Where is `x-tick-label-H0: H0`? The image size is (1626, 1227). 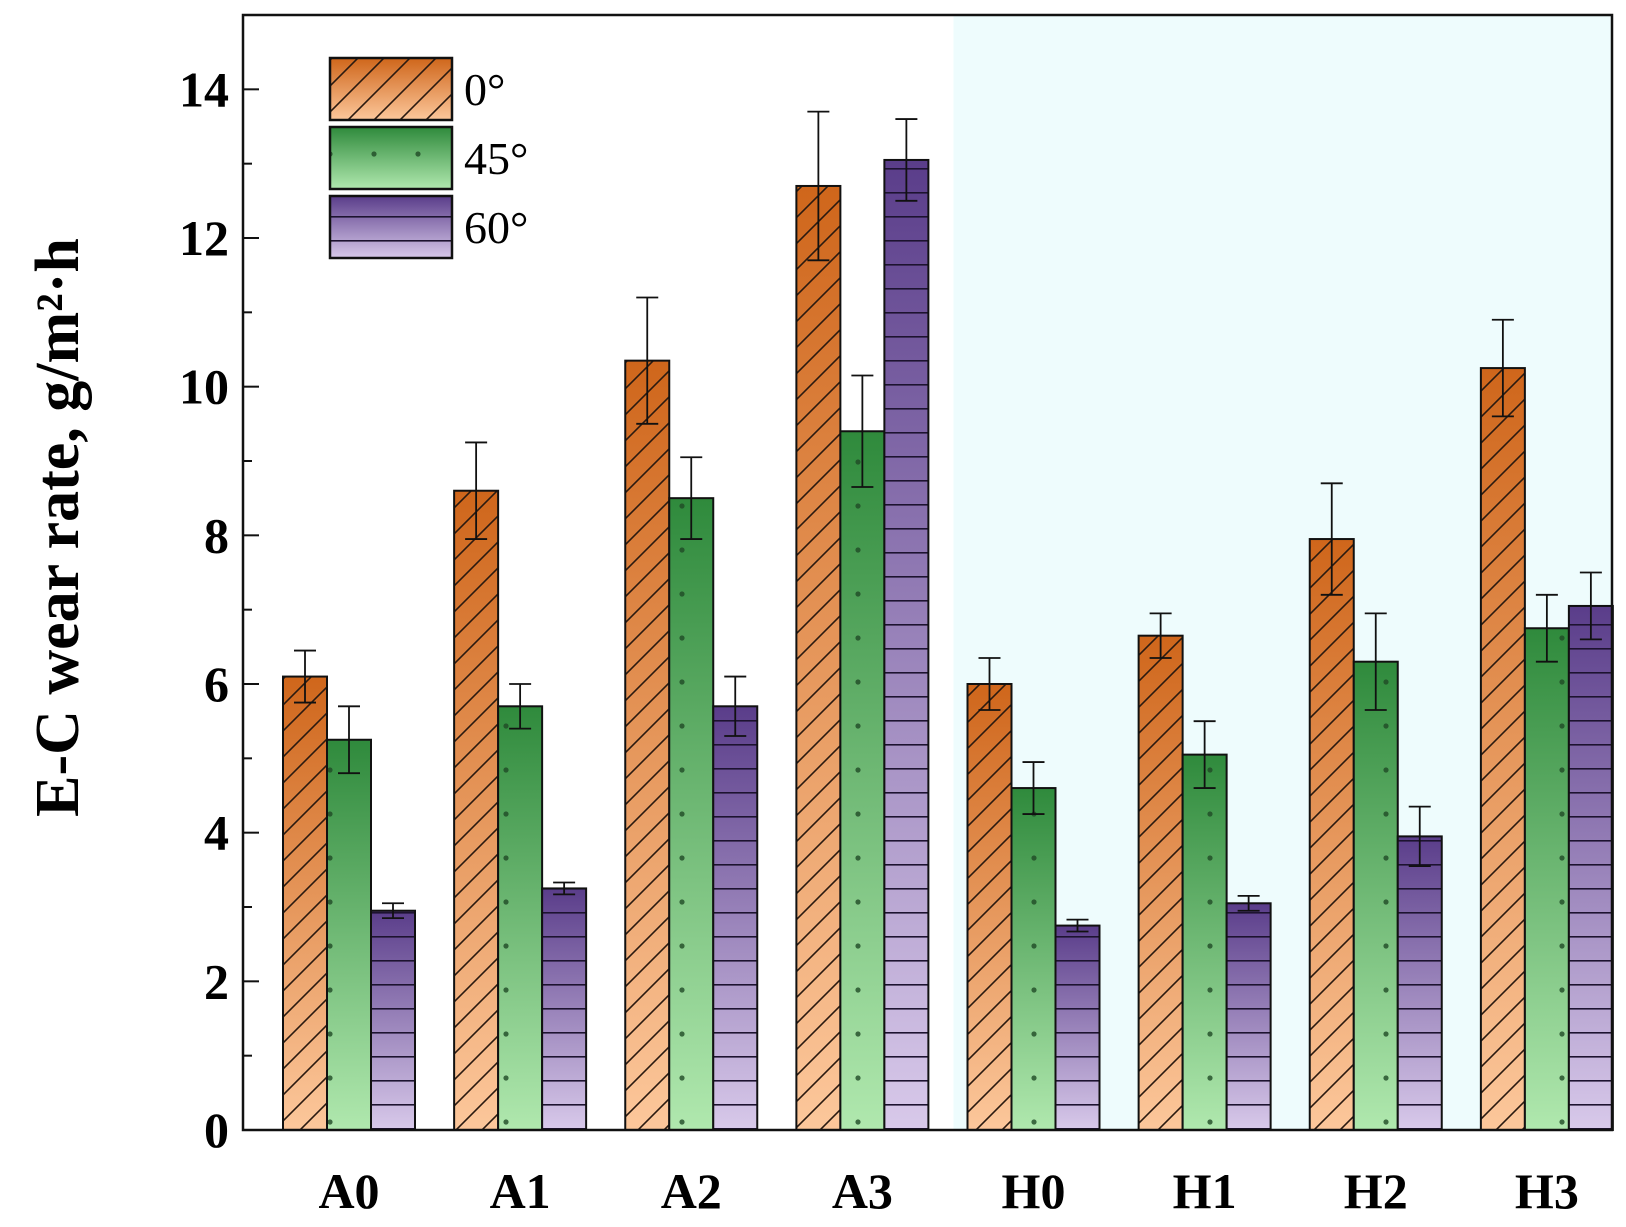 x-tick-label-H0: H0 is located at coordinates (1034, 1191).